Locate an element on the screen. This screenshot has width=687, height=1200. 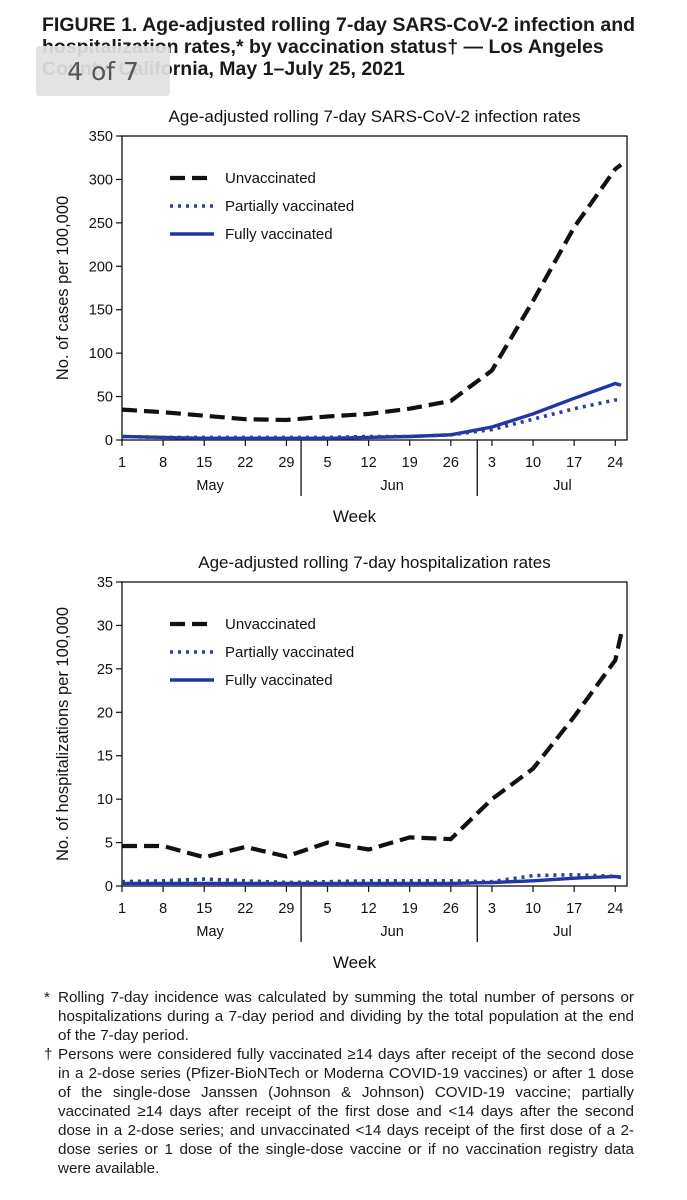
y-tick-label: 30 is located at coordinates (105, 626).